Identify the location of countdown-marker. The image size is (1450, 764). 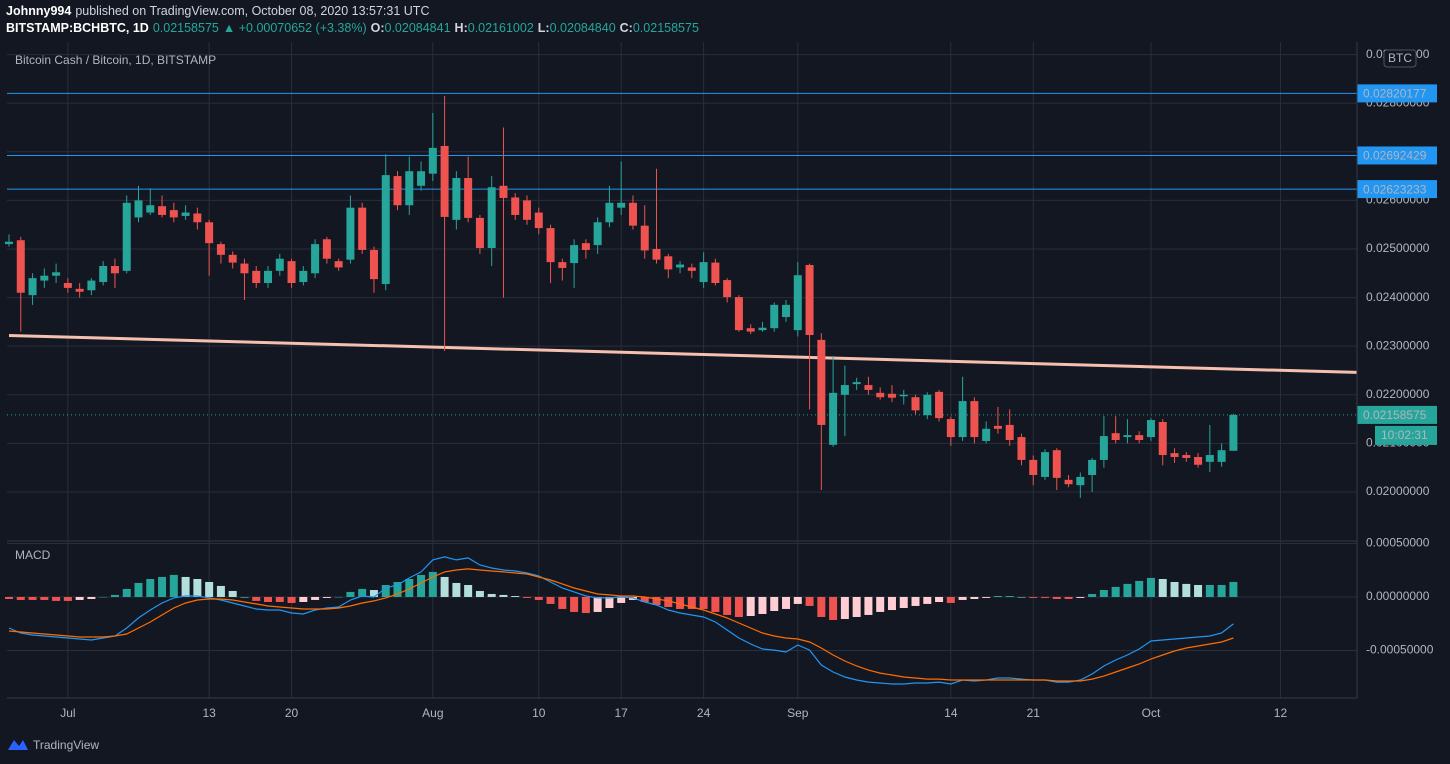
(1406, 435).